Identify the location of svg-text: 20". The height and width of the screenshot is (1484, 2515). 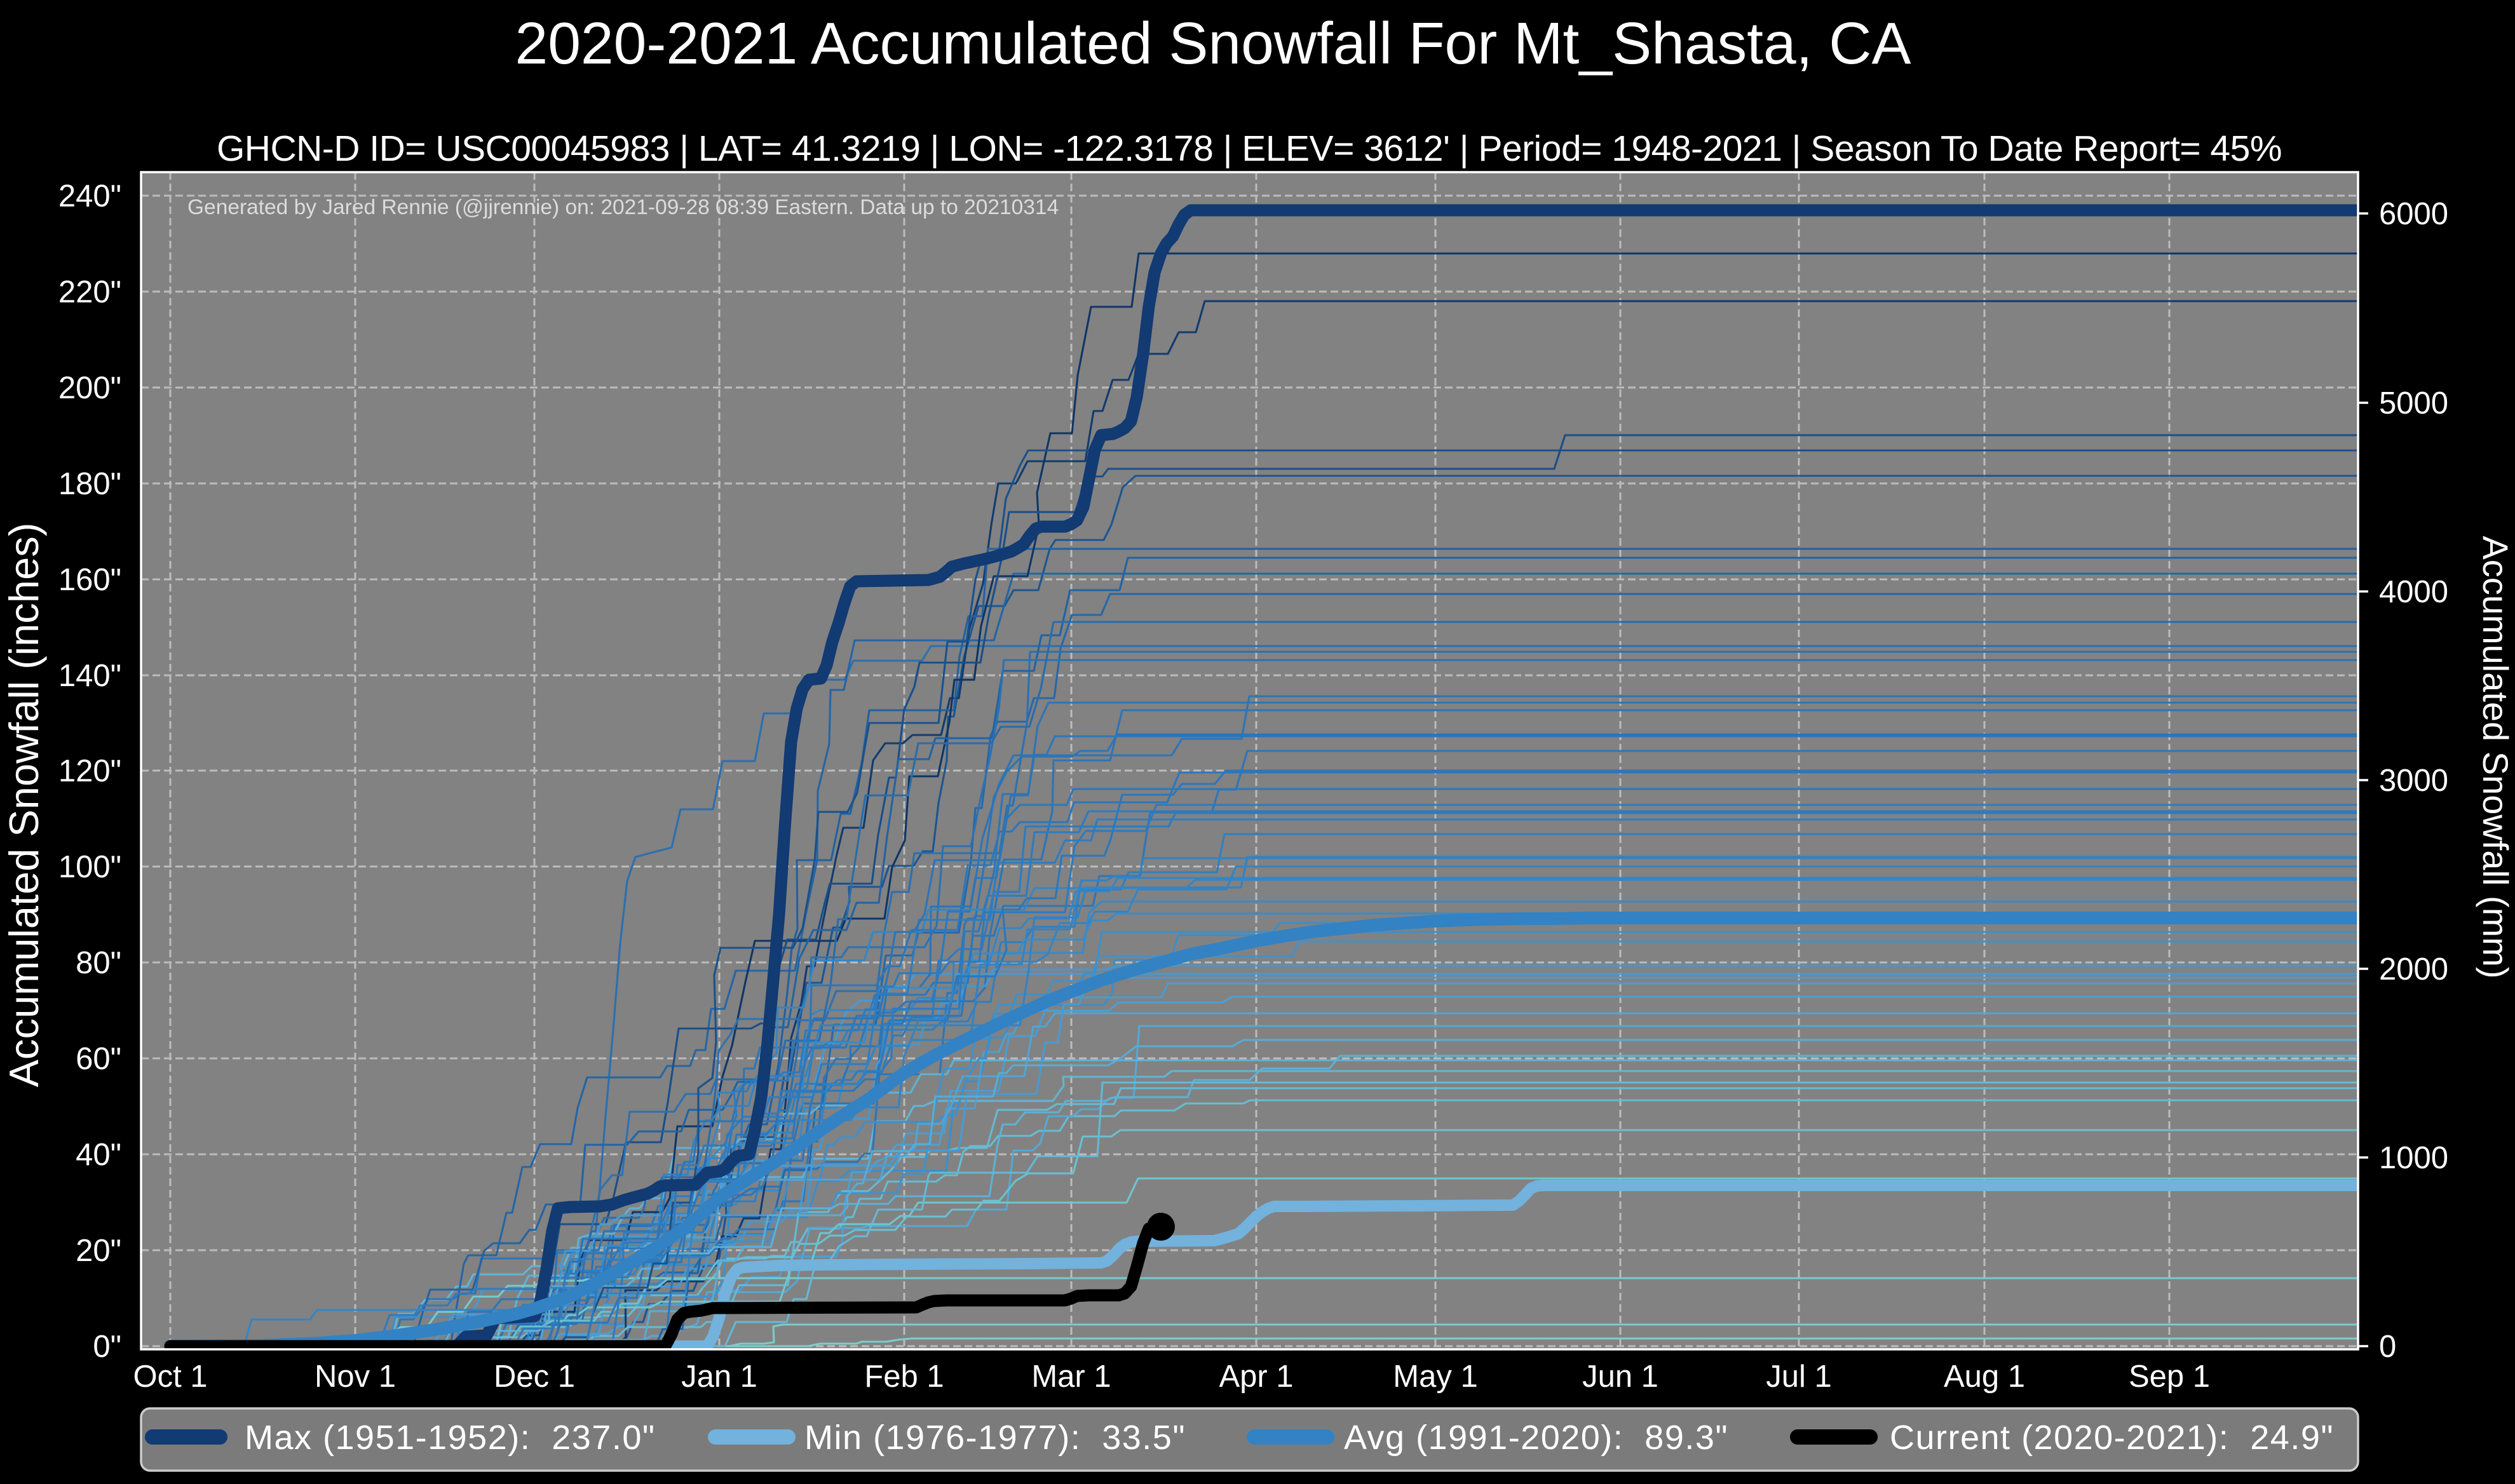
(98, 1251).